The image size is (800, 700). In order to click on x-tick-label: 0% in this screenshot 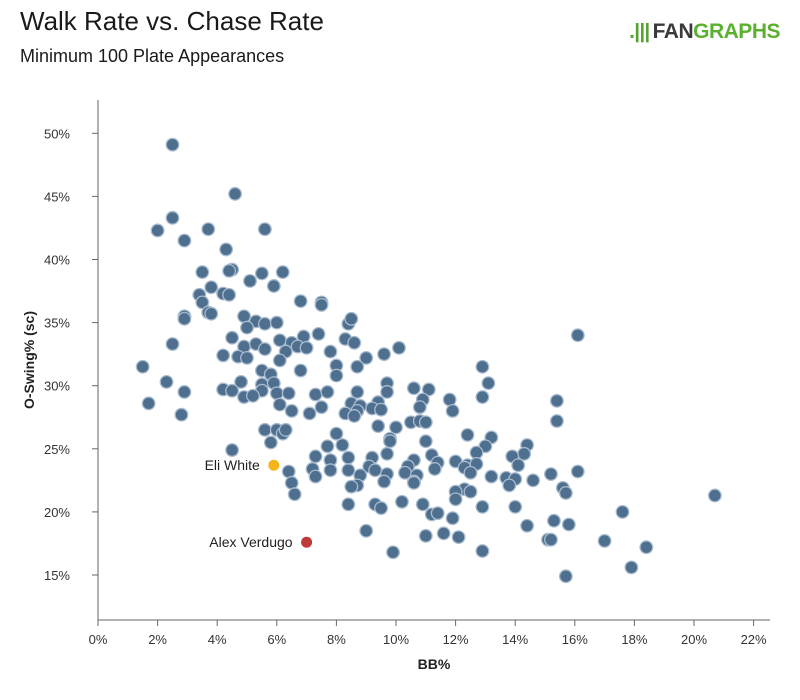, I will do `click(98, 639)`.